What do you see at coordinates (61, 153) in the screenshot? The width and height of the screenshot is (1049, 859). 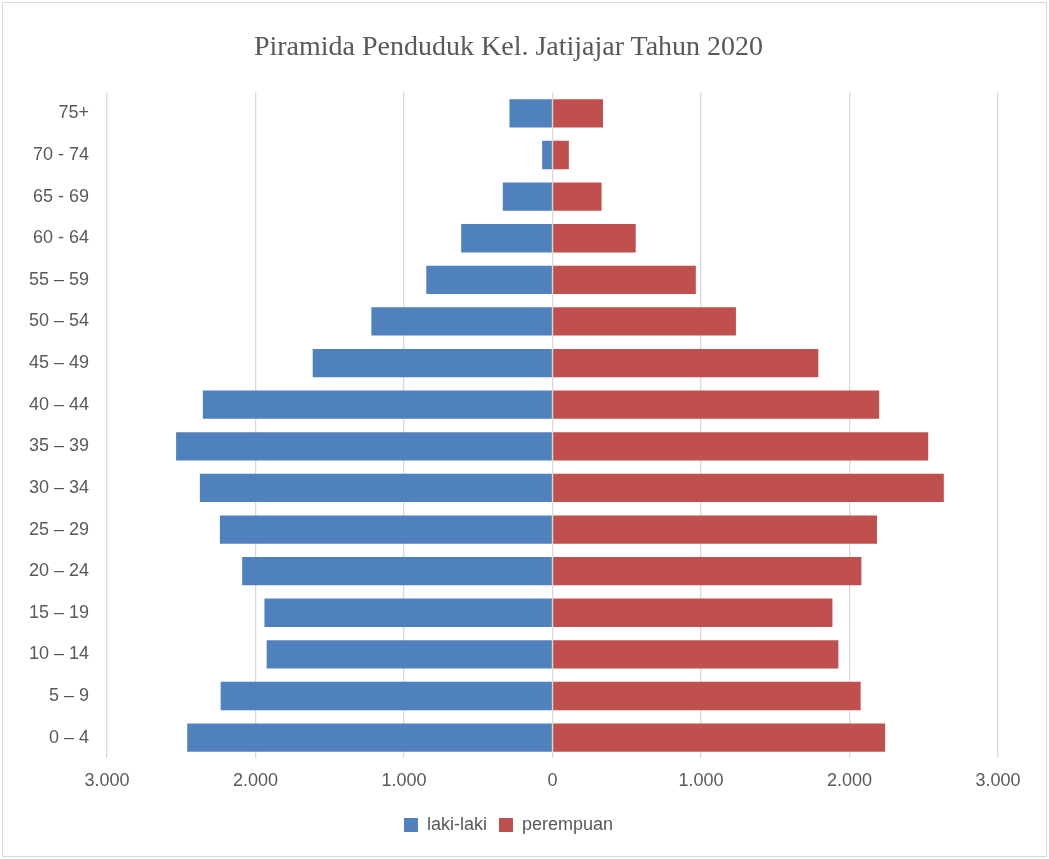 I see `y-tick-label: 70 - 74` at bounding box center [61, 153].